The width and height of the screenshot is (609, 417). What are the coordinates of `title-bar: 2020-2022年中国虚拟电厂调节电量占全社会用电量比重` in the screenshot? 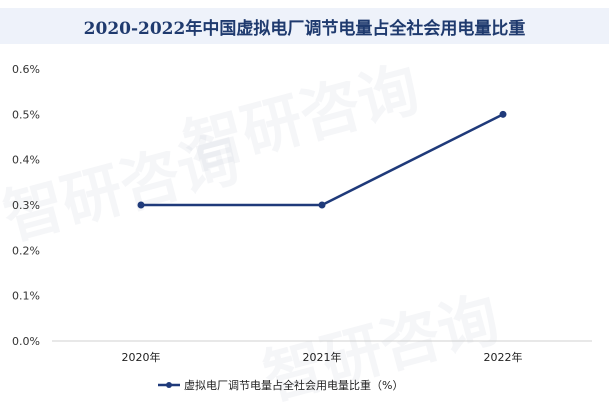 It's located at (304, 26).